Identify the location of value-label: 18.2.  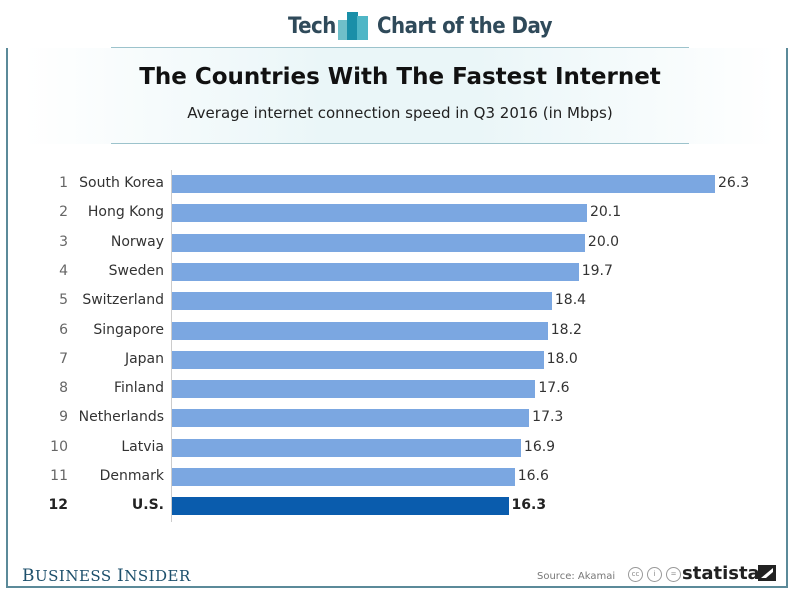
(566, 329).